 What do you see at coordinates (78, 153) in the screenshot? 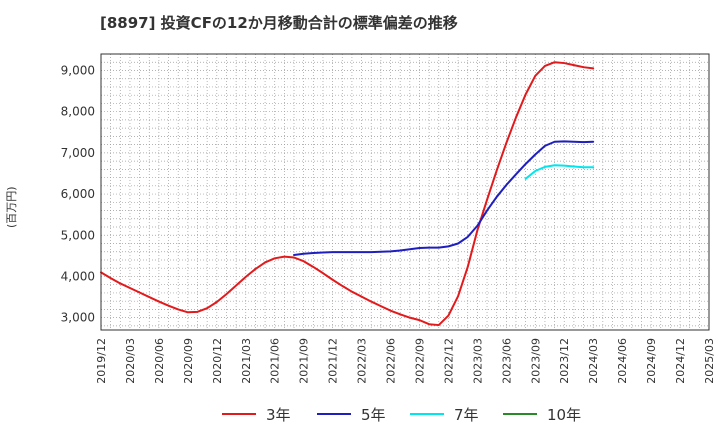
I see `y-tick-label: 7,000` at bounding box center [78, 153].